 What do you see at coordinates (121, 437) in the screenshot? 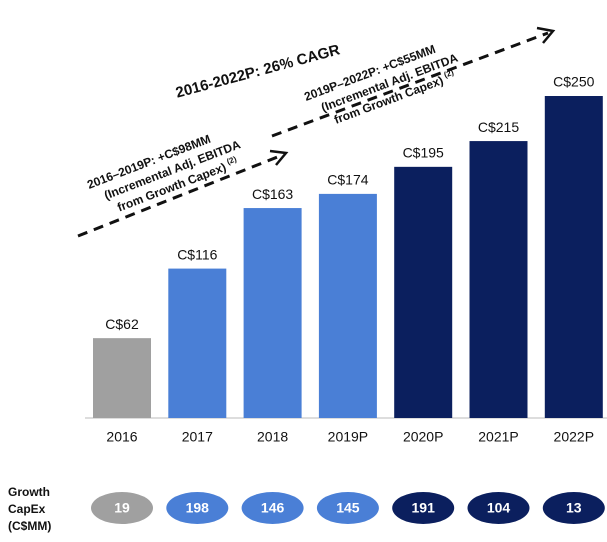
I see `x-tick-label: 2016` at bounding box center [121, 437].